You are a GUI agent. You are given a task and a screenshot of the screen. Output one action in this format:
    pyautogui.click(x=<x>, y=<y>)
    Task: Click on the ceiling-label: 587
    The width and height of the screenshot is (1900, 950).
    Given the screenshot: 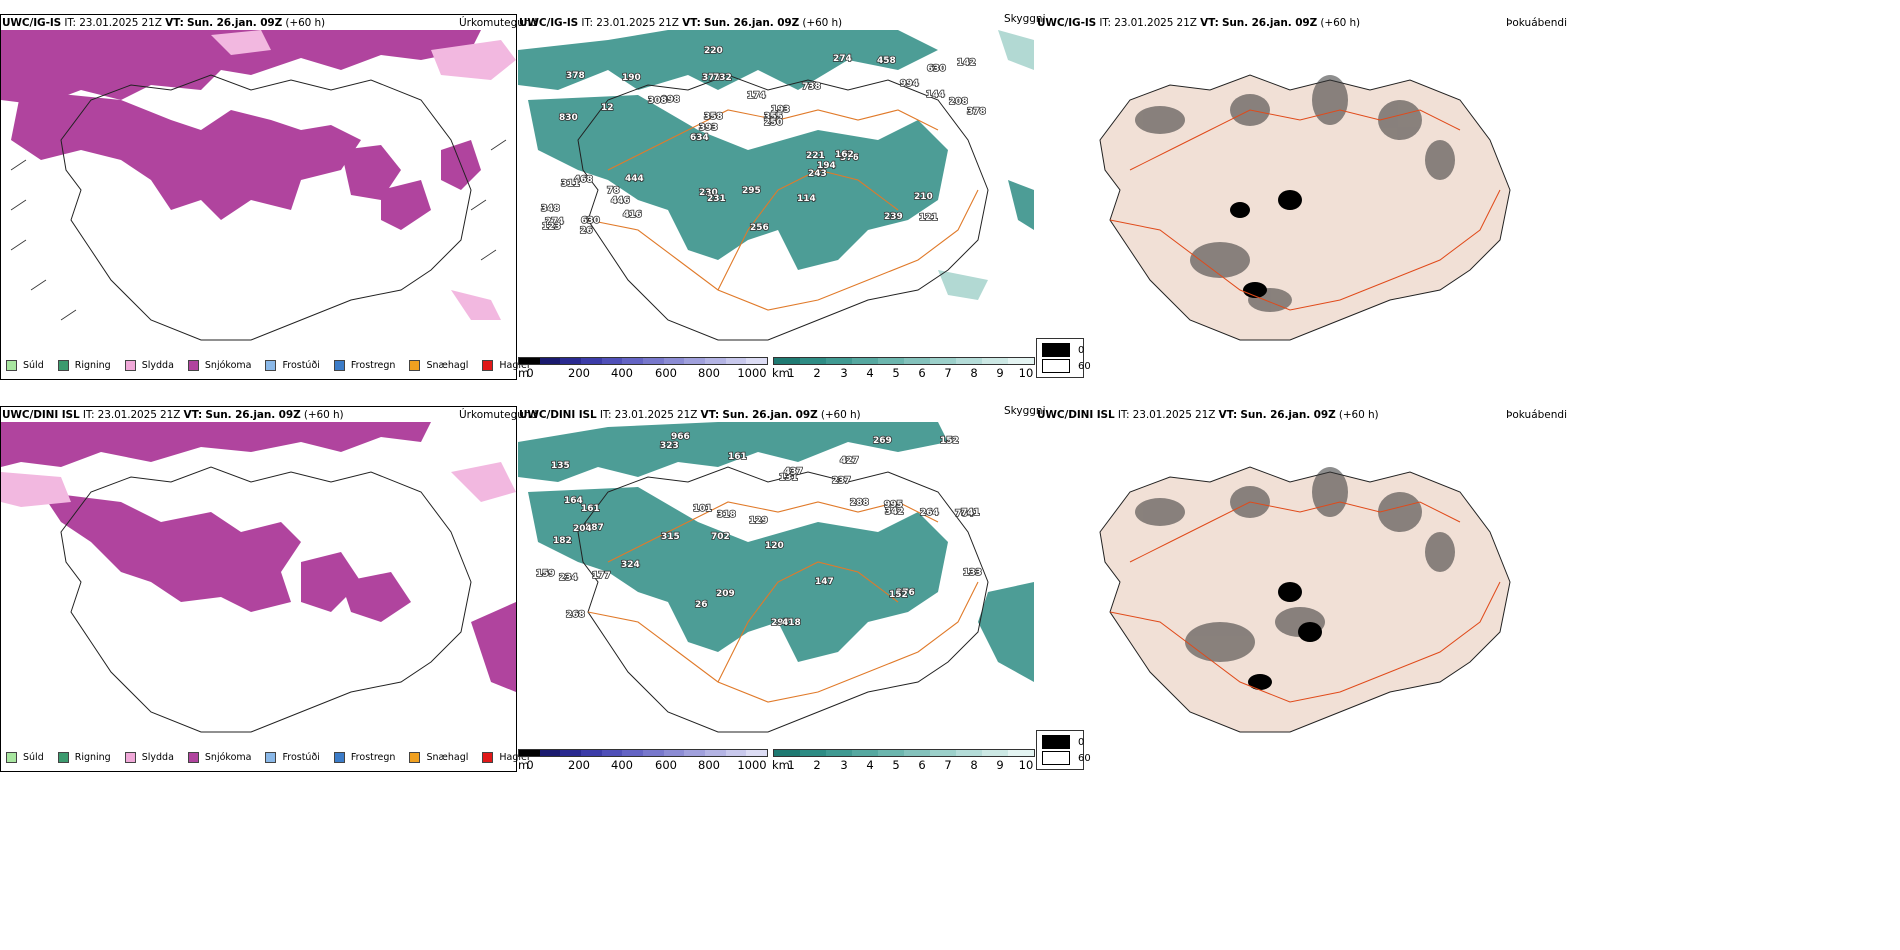 What is the action you would take?
    pyautogui.click(x=594, y=528)
    